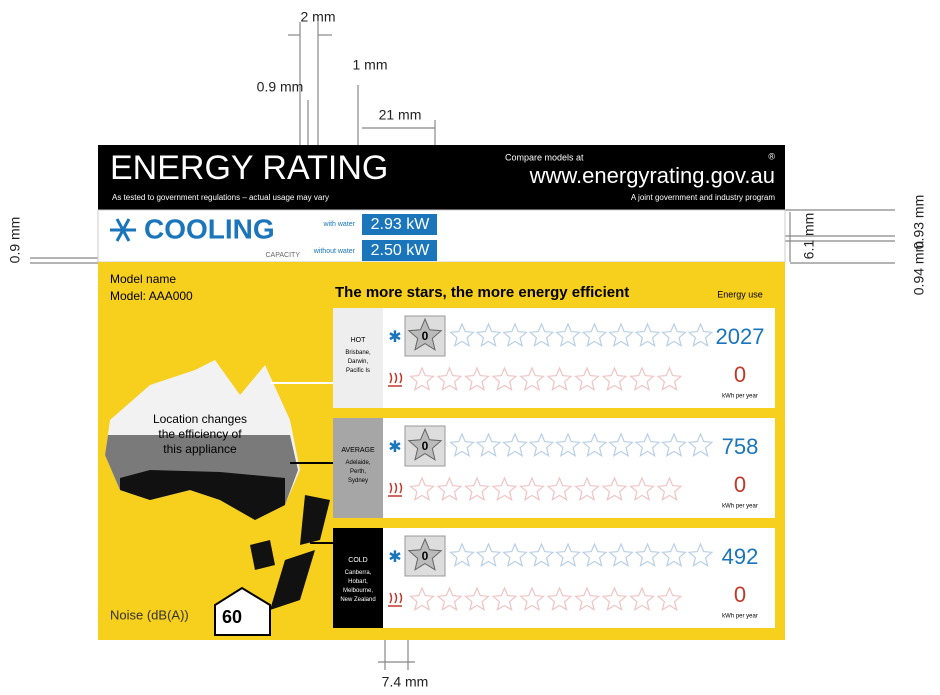  Describe the element at coordinates (740, 556) in the screenshot. I see `cooling-use: 492` at that location.